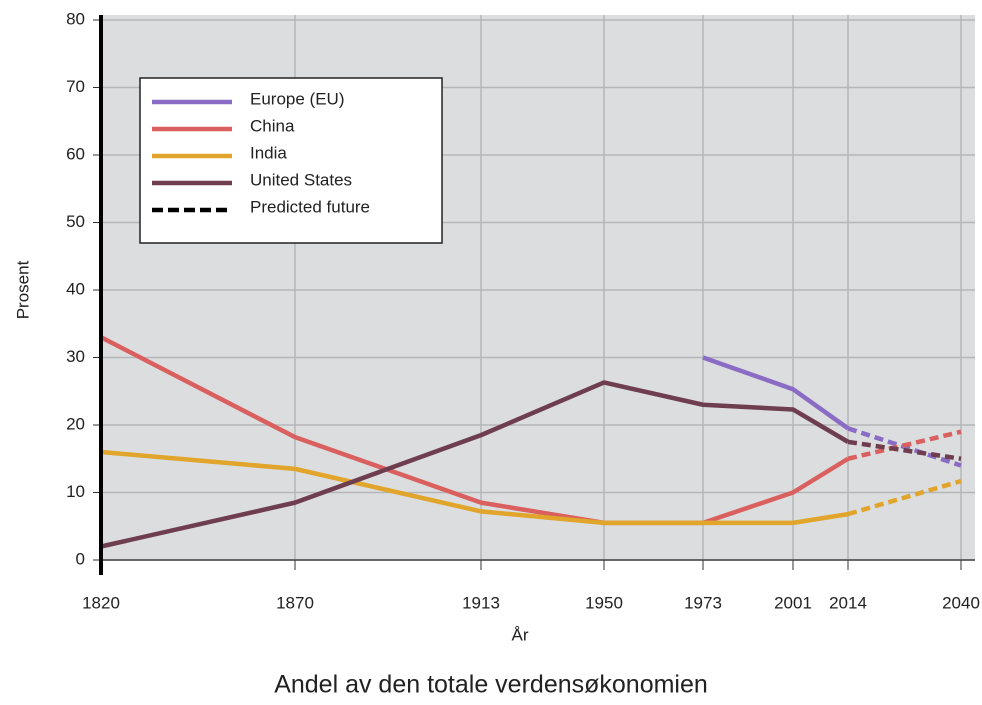 The width and height of the screenshot is (982, 705). I want to click on y-tick-label: 70, so click(75, 86).